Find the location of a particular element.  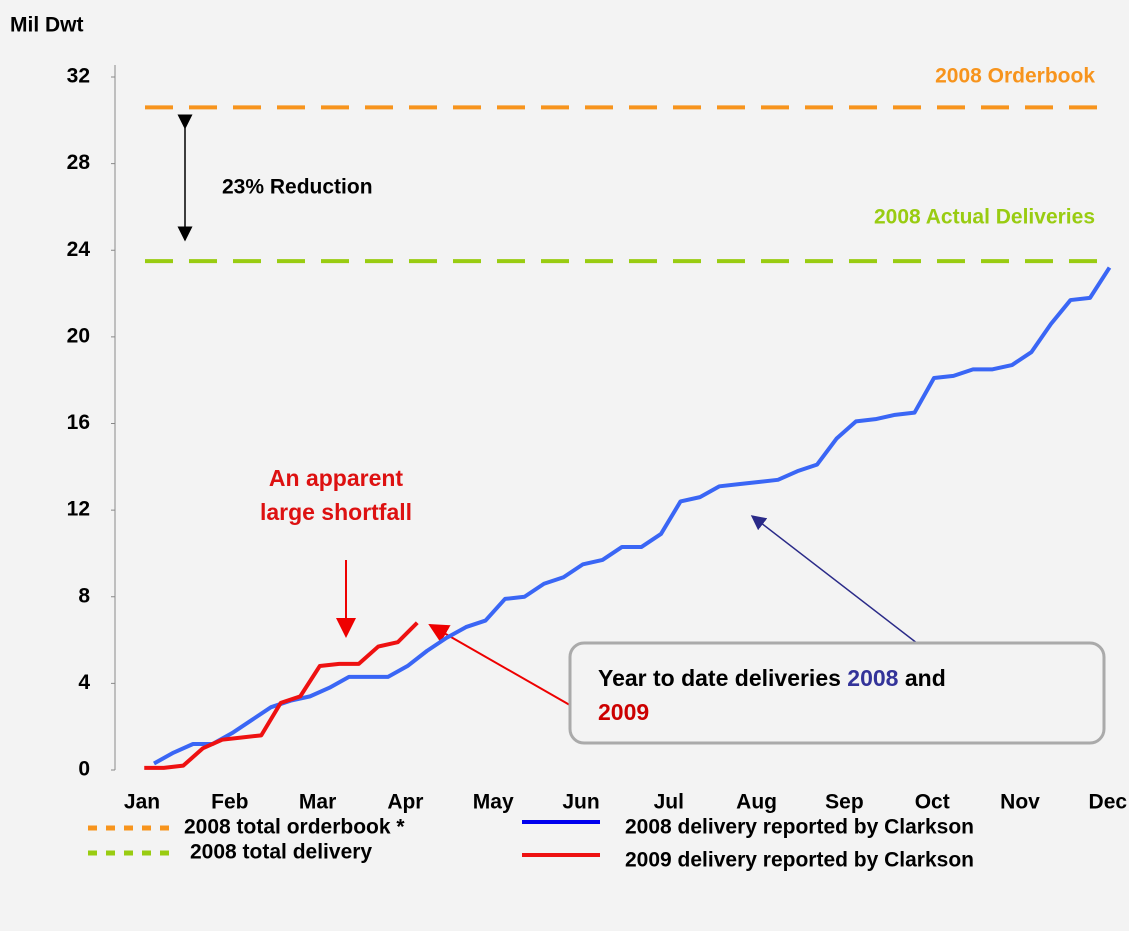

x-tick-label: Jan is located at coordinates (142, 802).